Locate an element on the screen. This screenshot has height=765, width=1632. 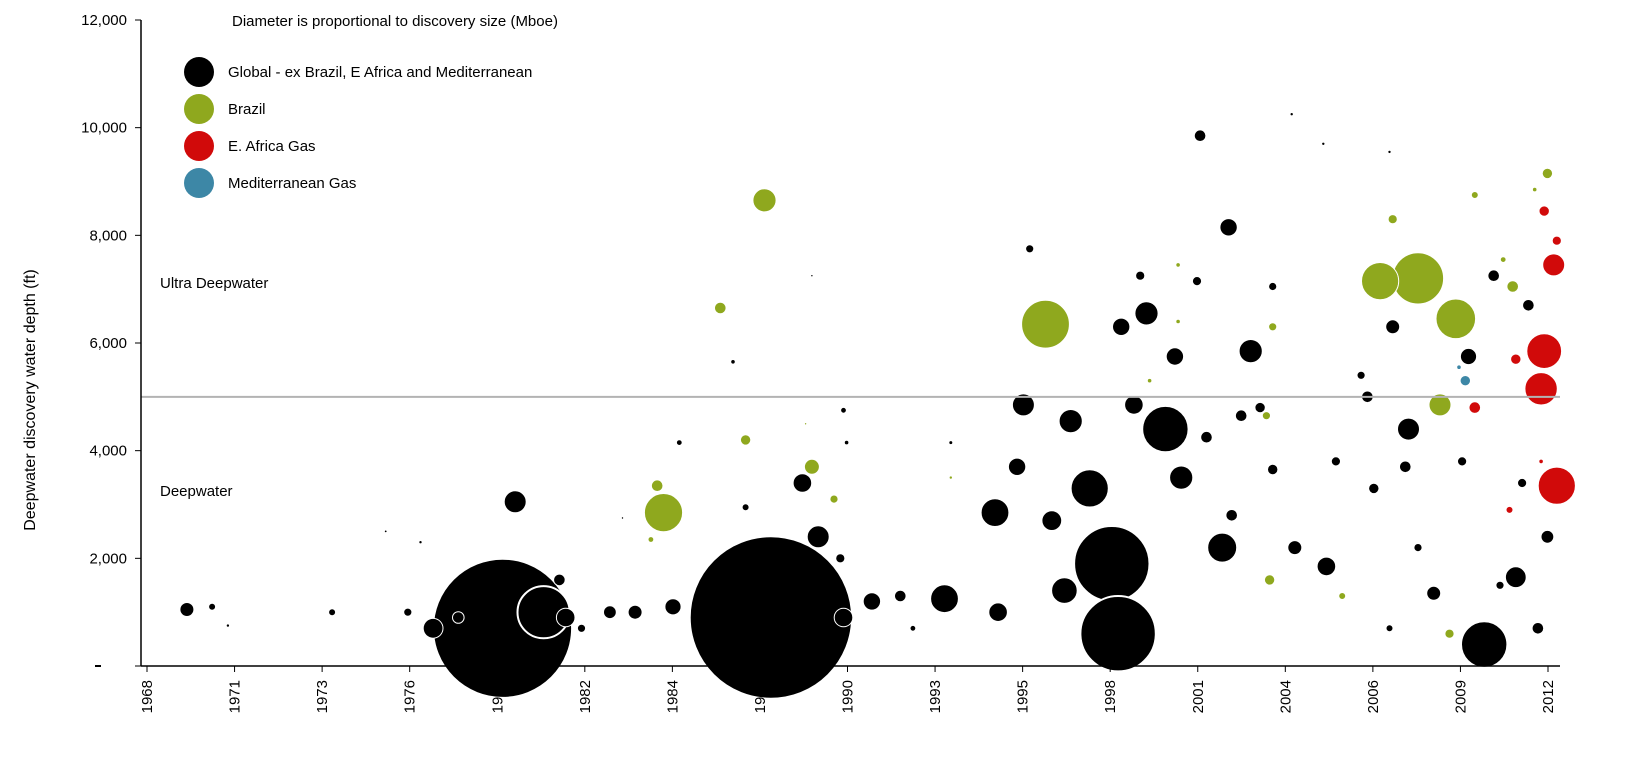
y-tick-label: 12,000 is located at coordinates (104, 20).